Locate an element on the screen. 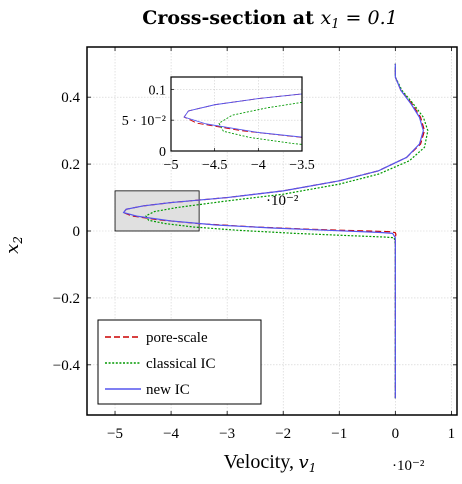  inset-x-tick-label: −5 is located at coordinates (171, 165).